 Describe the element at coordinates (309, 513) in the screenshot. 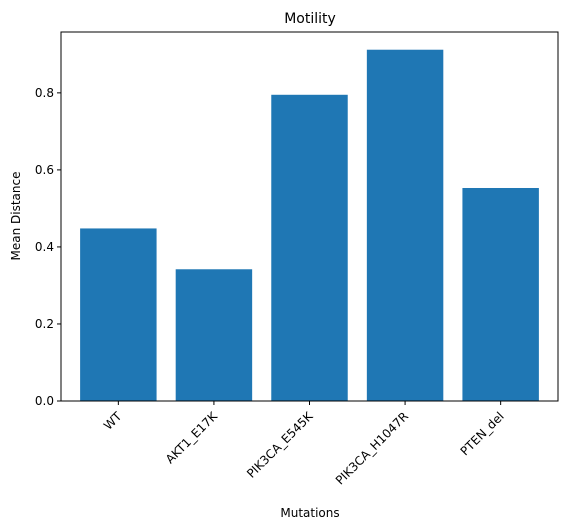

I see `x-axis-label: Mutations` at that location.